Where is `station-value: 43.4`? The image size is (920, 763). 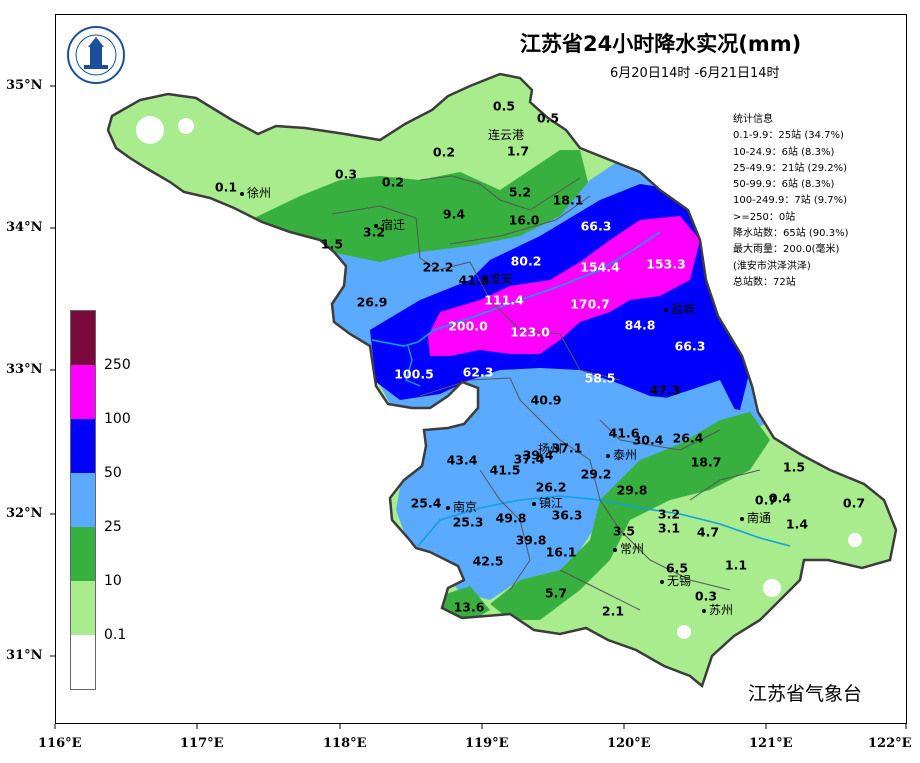
station-value: 43.4 is located at coordinates (462, 460).